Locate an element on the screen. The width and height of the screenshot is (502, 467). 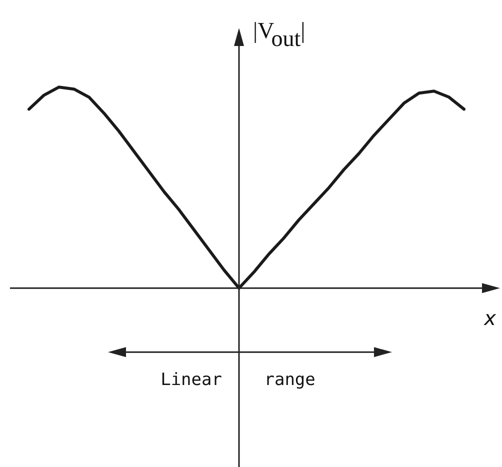
text: Linear range is located at coordinates (238, 380).